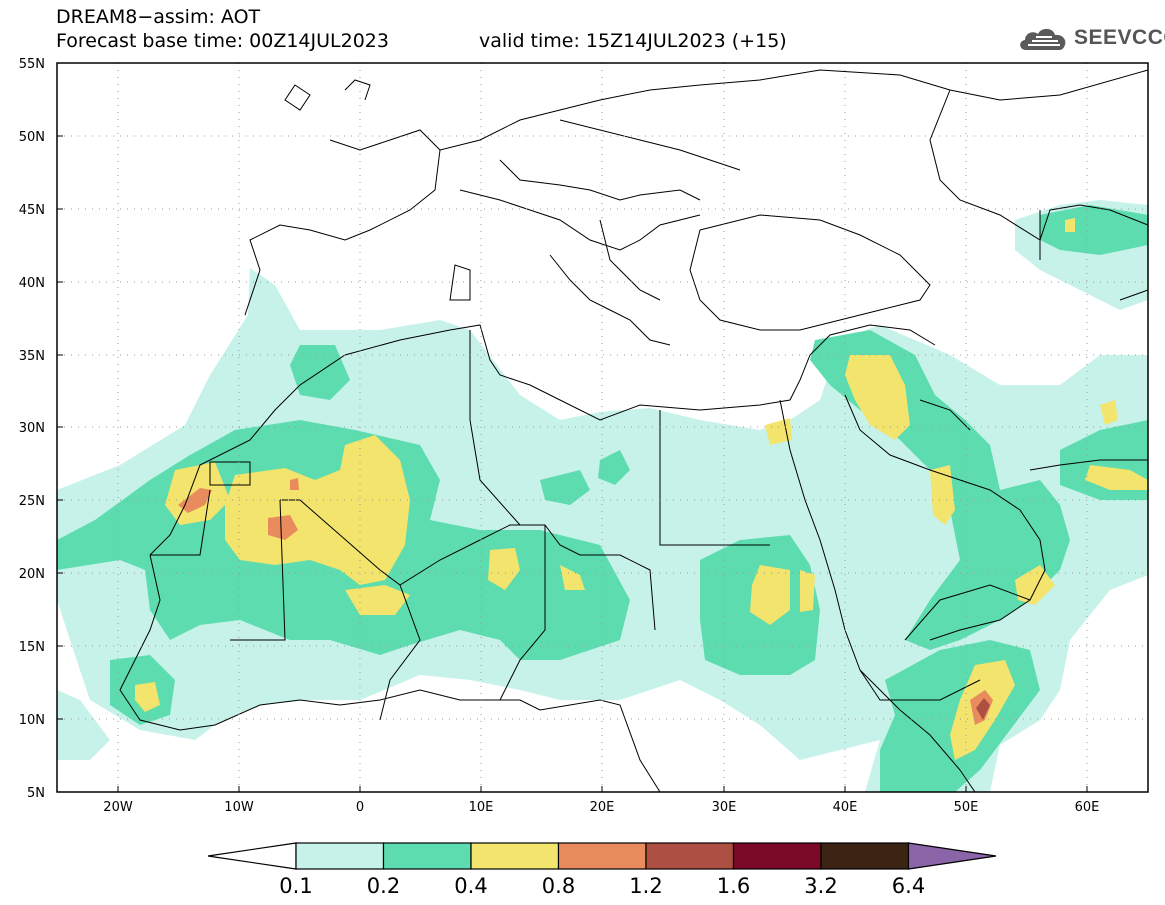 This screenshot has height=905, width=1165. I want to click on colorbar-label: 3.2, so click(820, 886).